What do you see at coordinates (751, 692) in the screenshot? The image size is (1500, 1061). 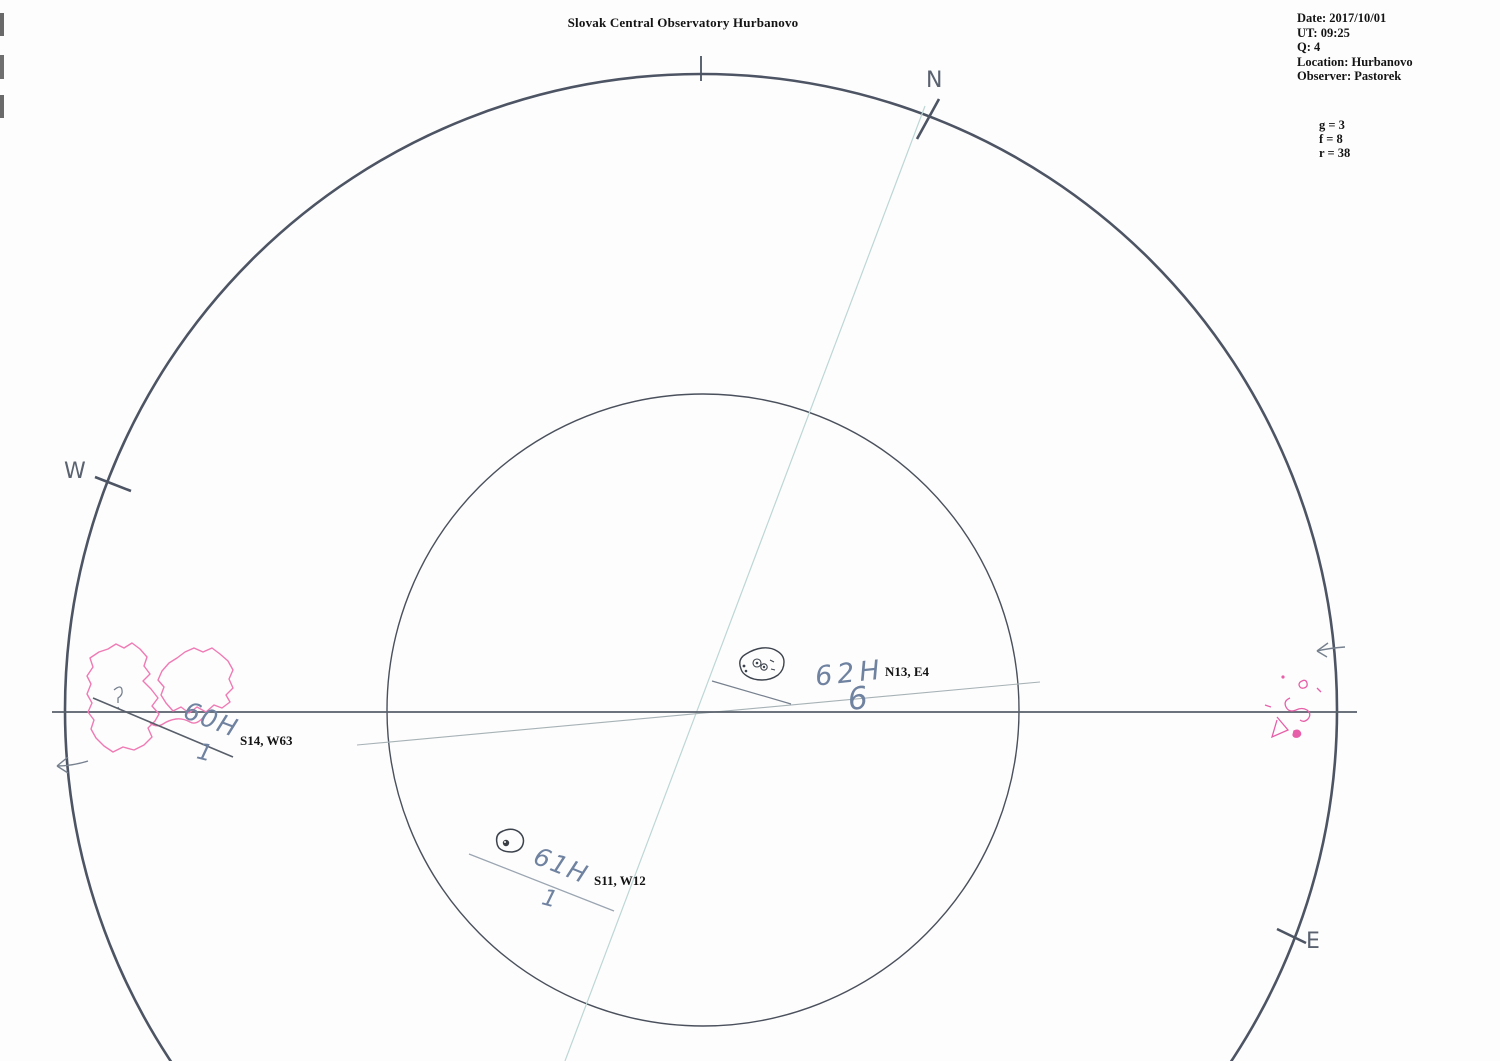 I see `group-62h-pointer-line` at bounding box center [751, 692].